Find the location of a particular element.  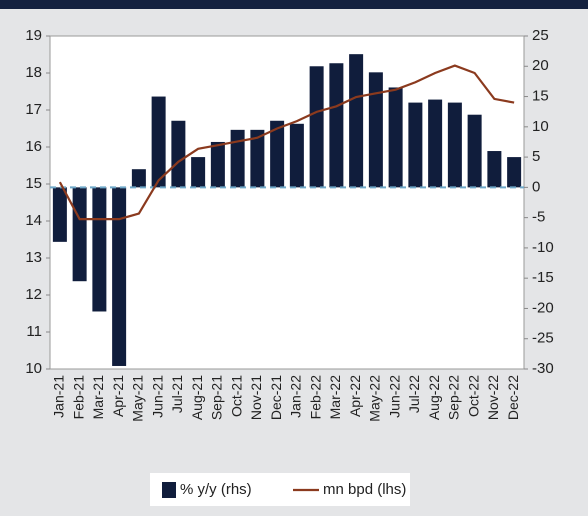

y-tick-label: 10 is located at coordinates (33, 368).